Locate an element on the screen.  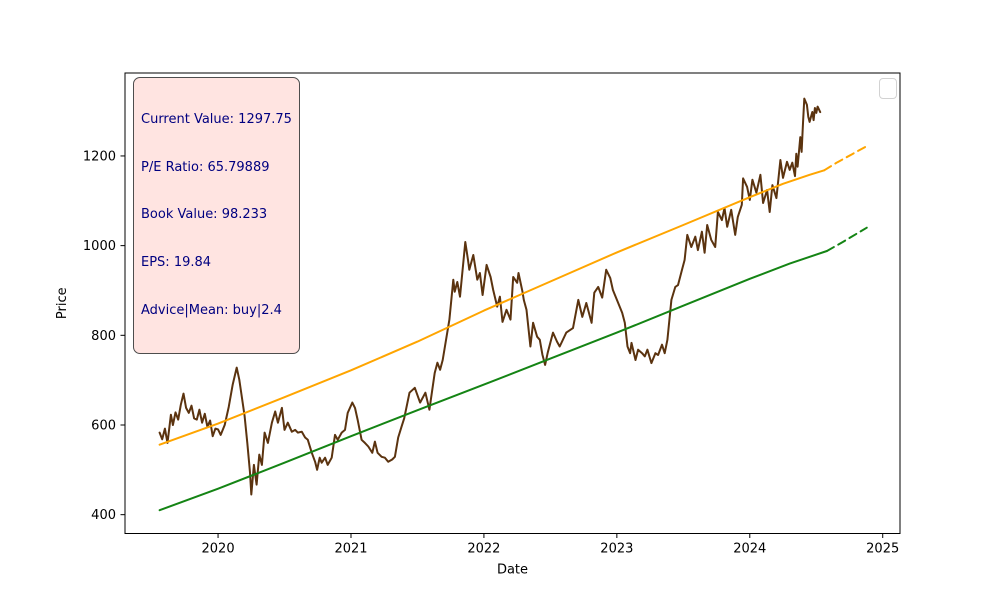
x-tick-label: 2024 is located at coordinates (749, 549).